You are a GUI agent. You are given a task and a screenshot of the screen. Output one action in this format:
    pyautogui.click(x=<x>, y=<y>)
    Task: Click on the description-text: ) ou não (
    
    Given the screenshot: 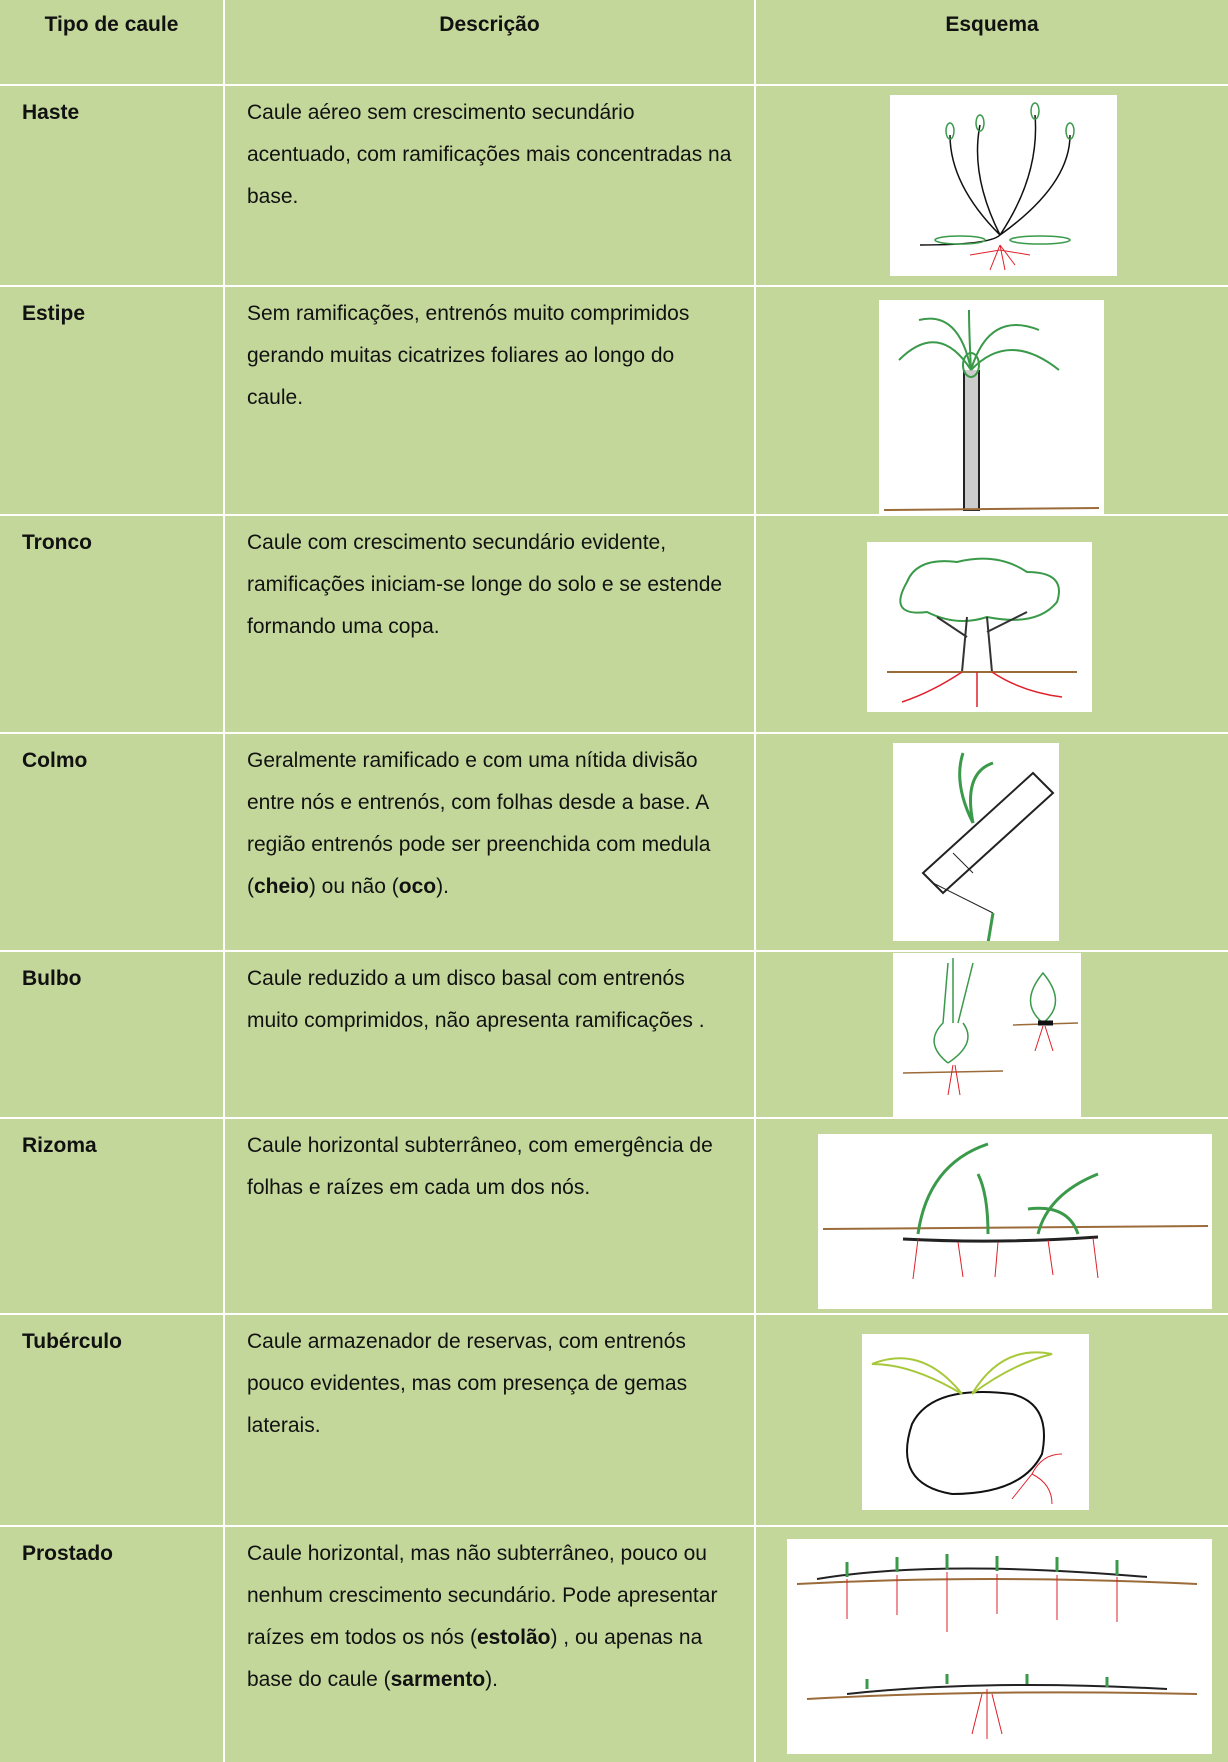 What is the action you would take?
    pyautogui.click(x=353, y=886)
    